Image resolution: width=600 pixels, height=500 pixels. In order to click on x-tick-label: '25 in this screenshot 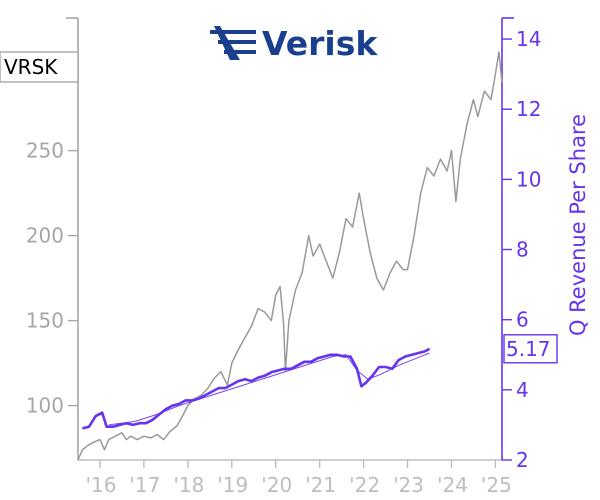, I will do `click(496, 485)`.